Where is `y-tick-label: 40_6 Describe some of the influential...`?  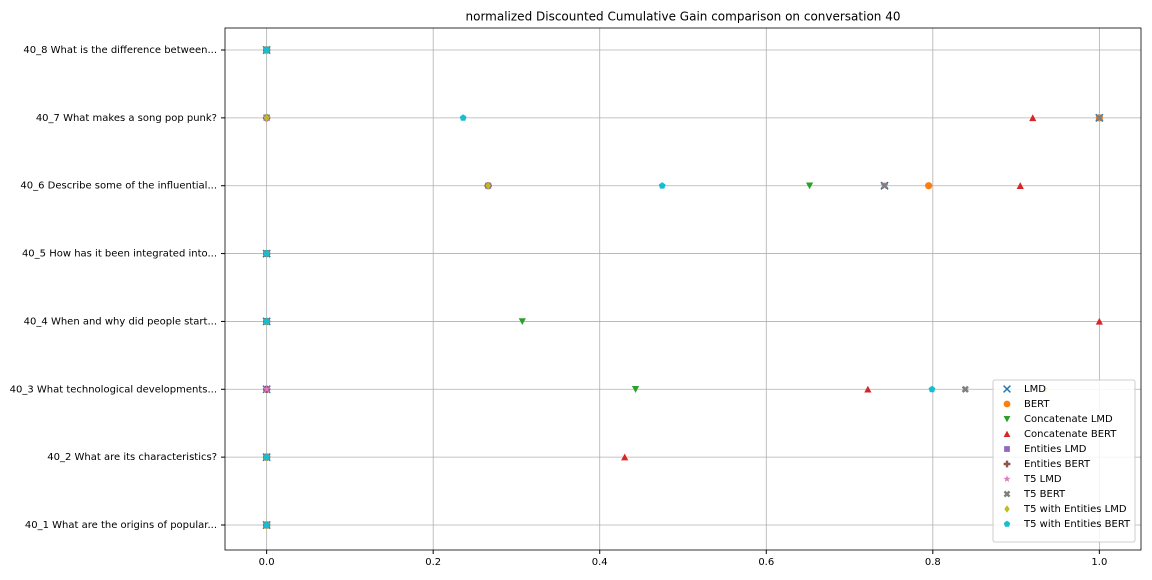
y-tick-label: 40_6 Describe some of the influential... is located at coordinates (118, 186).